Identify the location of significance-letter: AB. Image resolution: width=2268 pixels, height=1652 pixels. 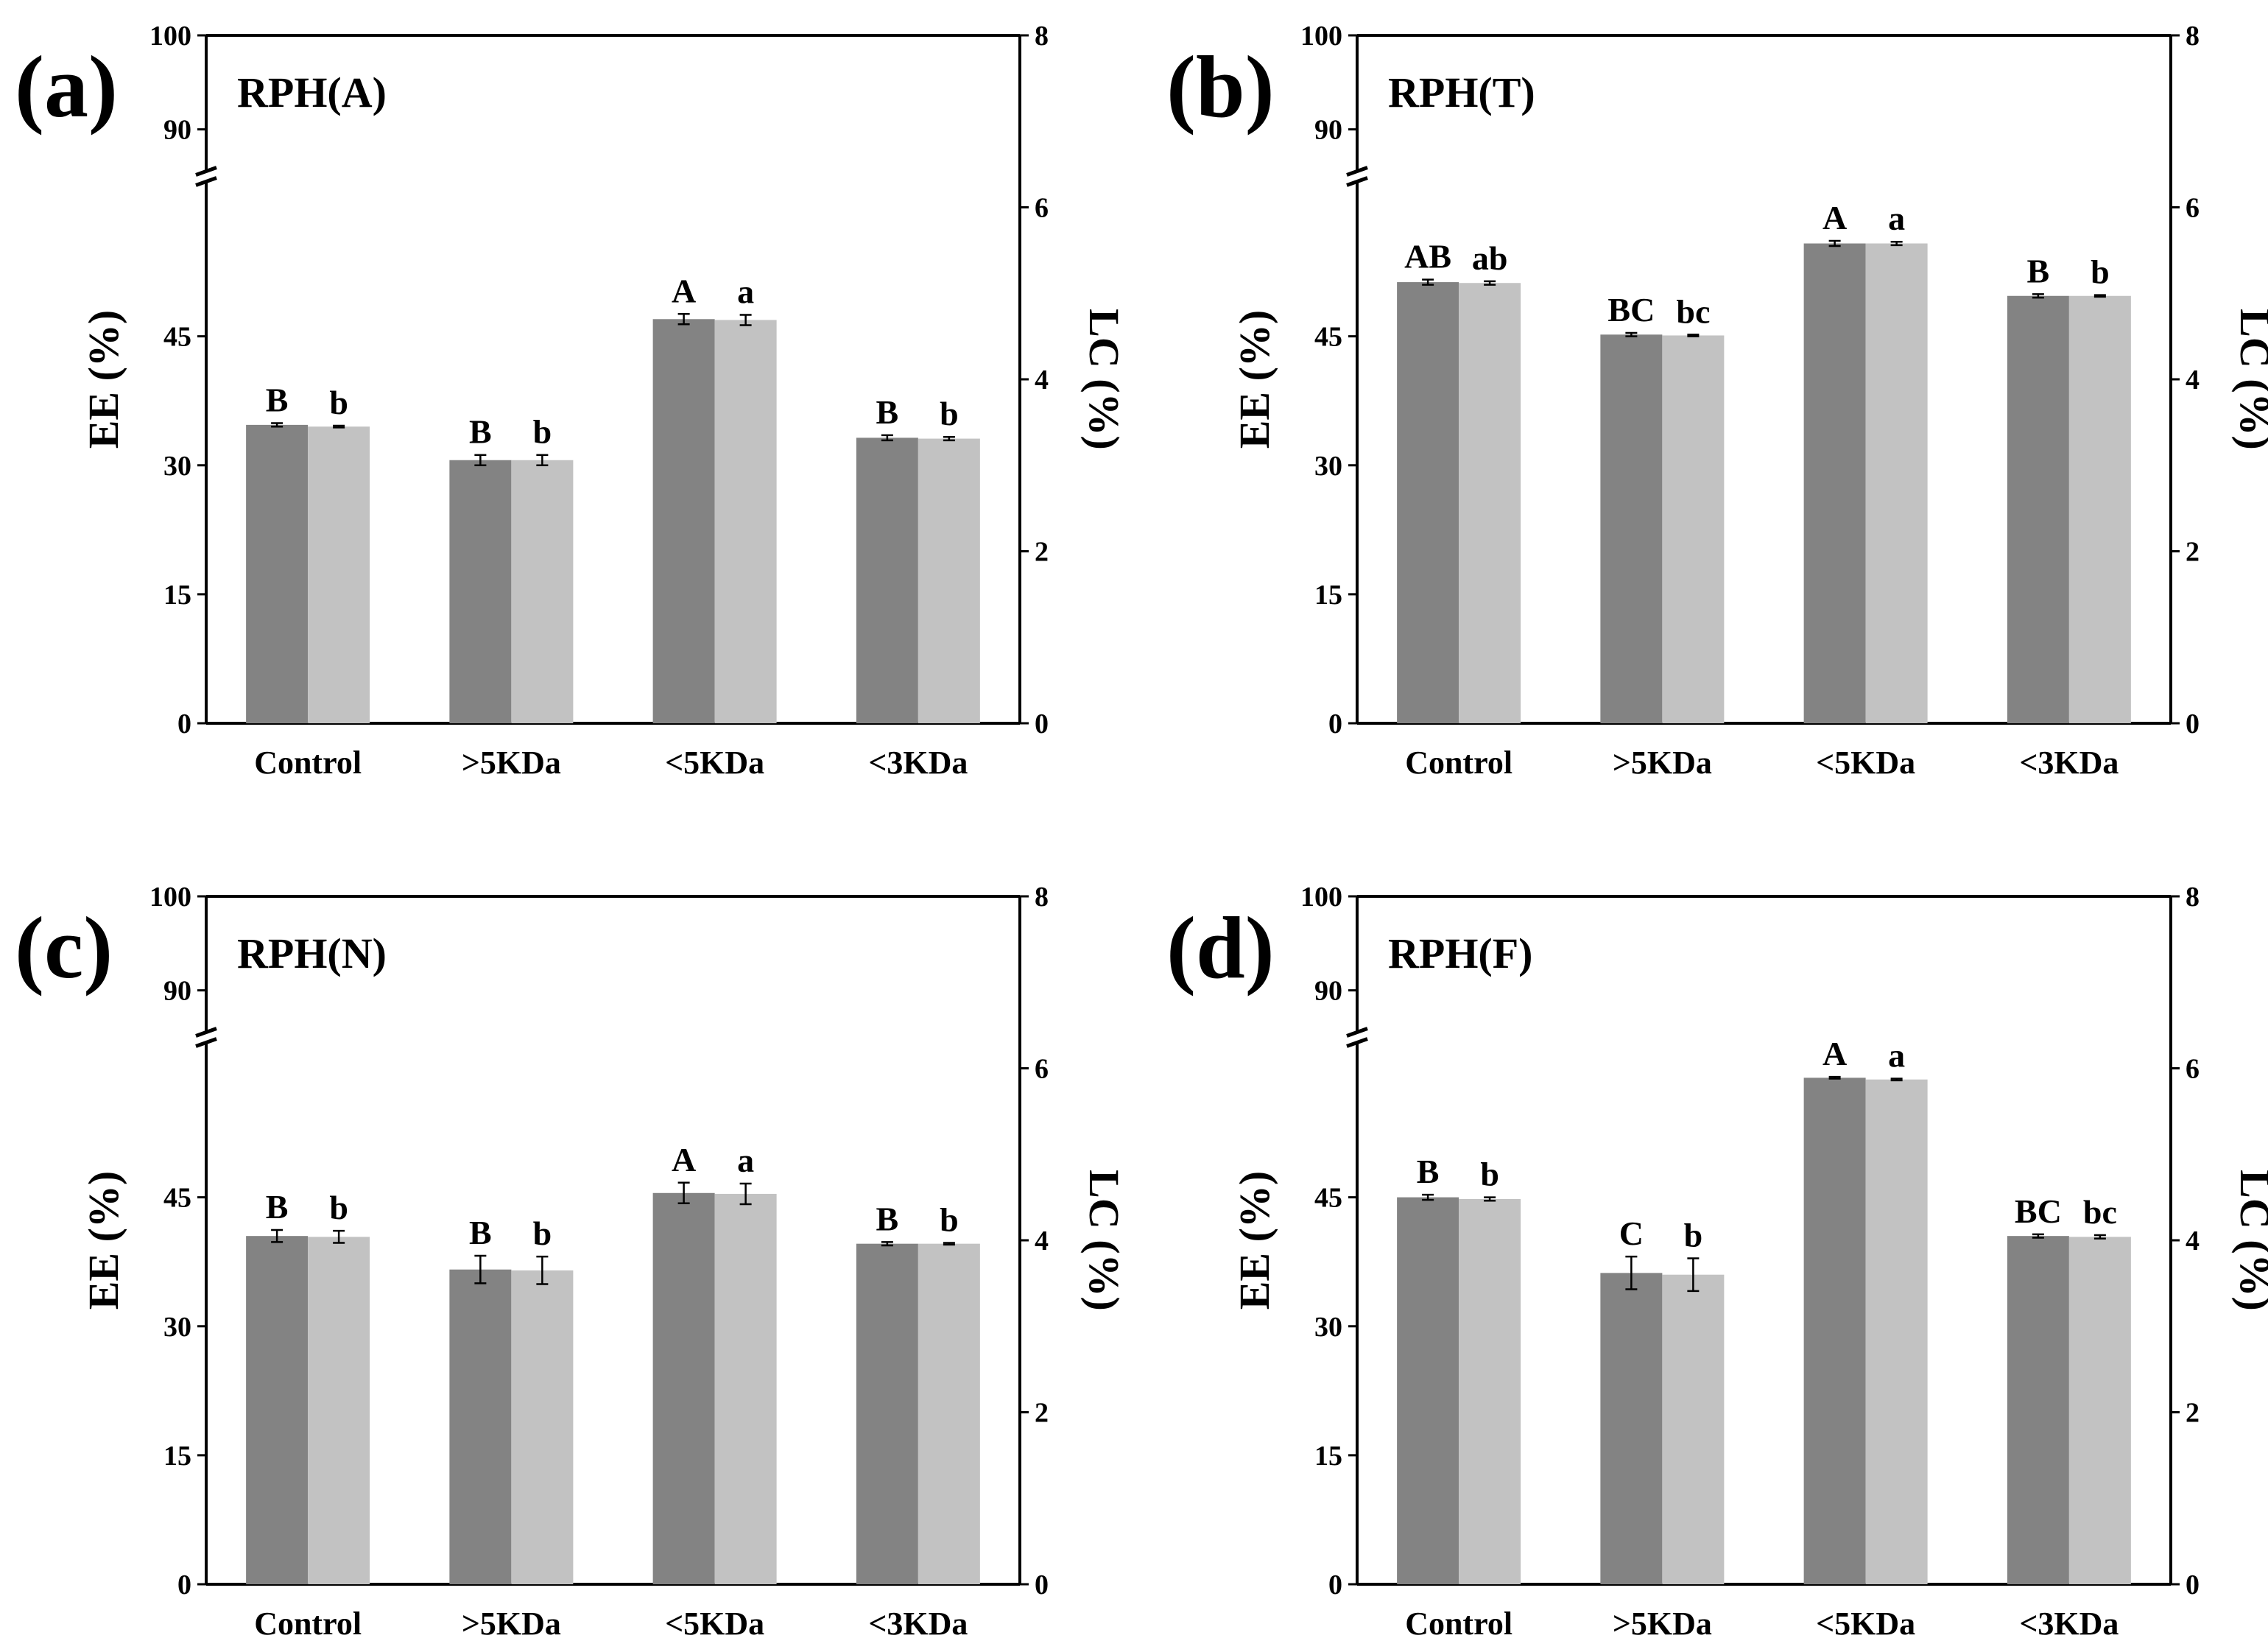
(1427, 256).